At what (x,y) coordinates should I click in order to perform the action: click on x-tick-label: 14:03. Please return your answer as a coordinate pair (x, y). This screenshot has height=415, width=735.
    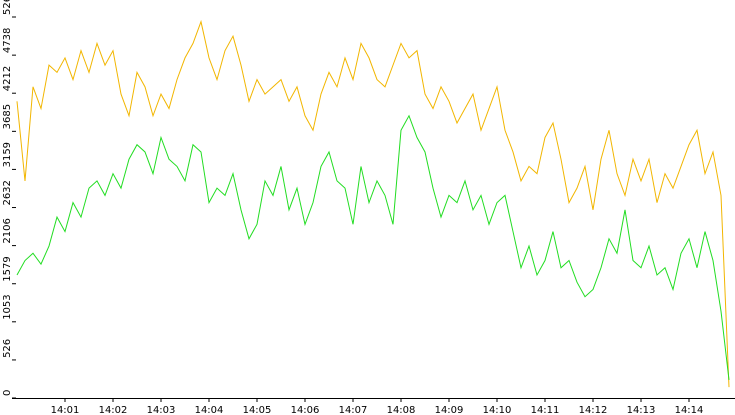
    Looking at the image, I should click on (161, 410).